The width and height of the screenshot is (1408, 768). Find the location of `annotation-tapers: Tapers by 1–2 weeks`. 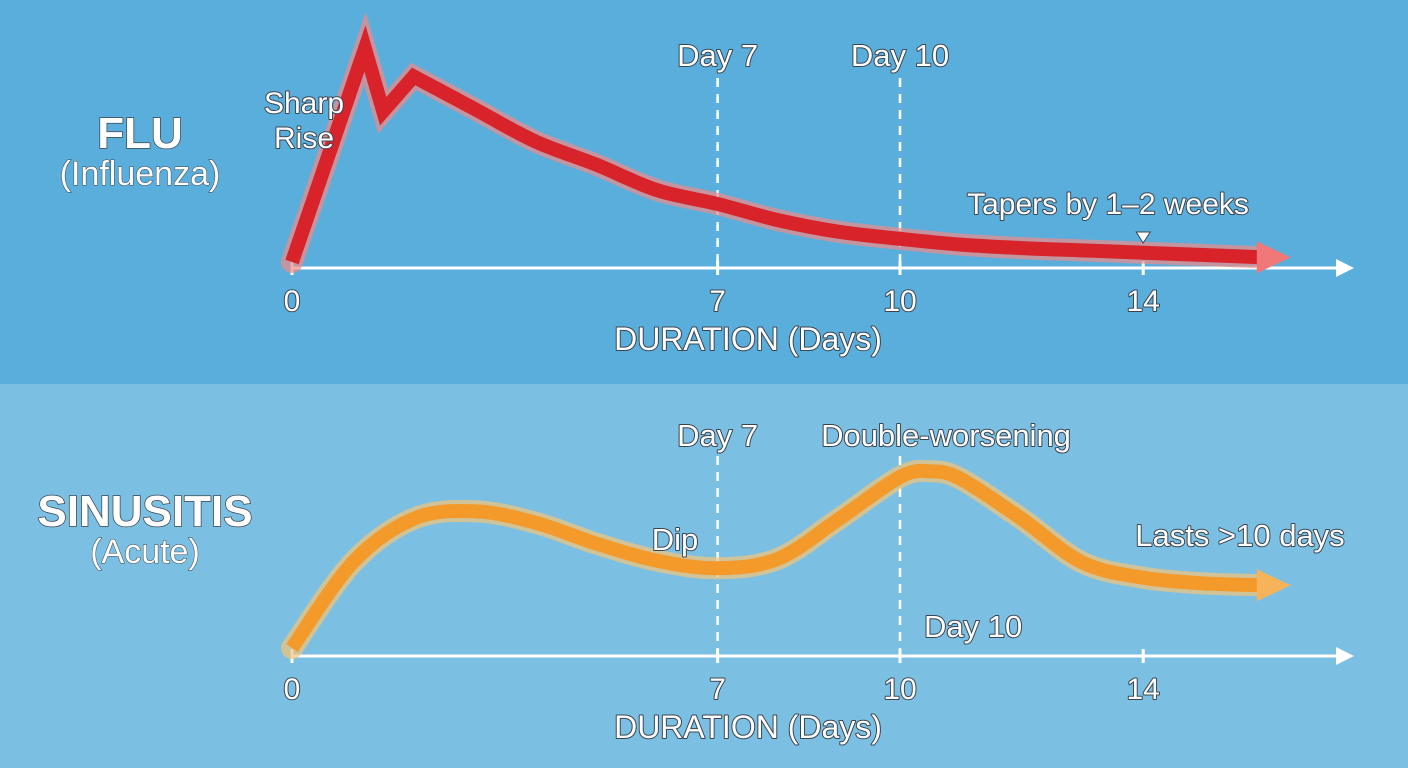

annotation-tapers: Tapers by 1–2 weeks is located at coordinates (1108, 204).